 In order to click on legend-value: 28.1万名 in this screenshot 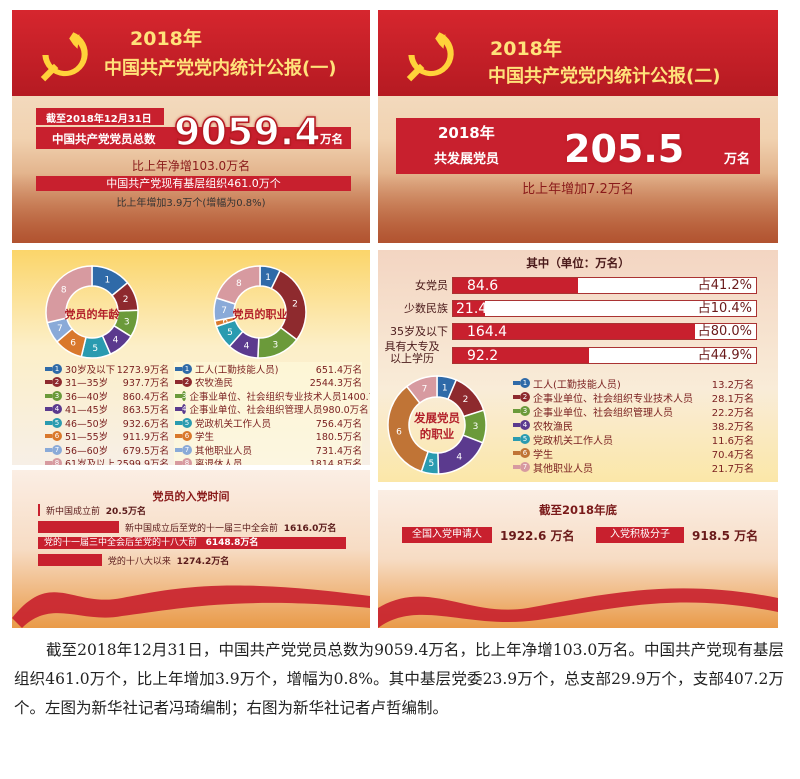, I will do `click(732, 399)`.